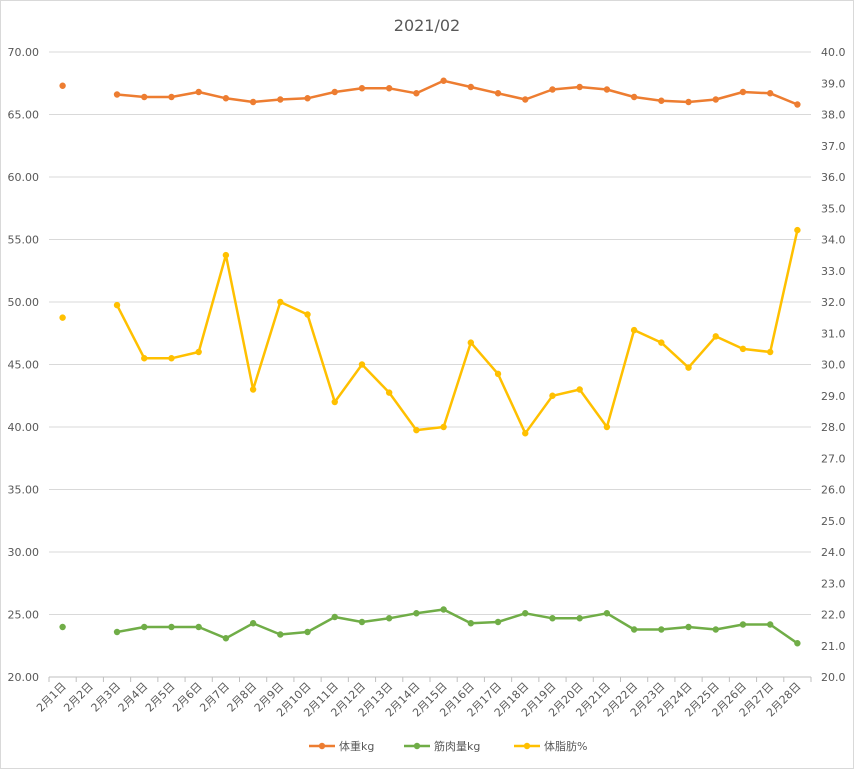 Image resolution: width=854 pixels, height=769 pixels. Describe the element at coordinates (24, 615) in the screenshot. I see `left-tick-label: 25.00` at that location.